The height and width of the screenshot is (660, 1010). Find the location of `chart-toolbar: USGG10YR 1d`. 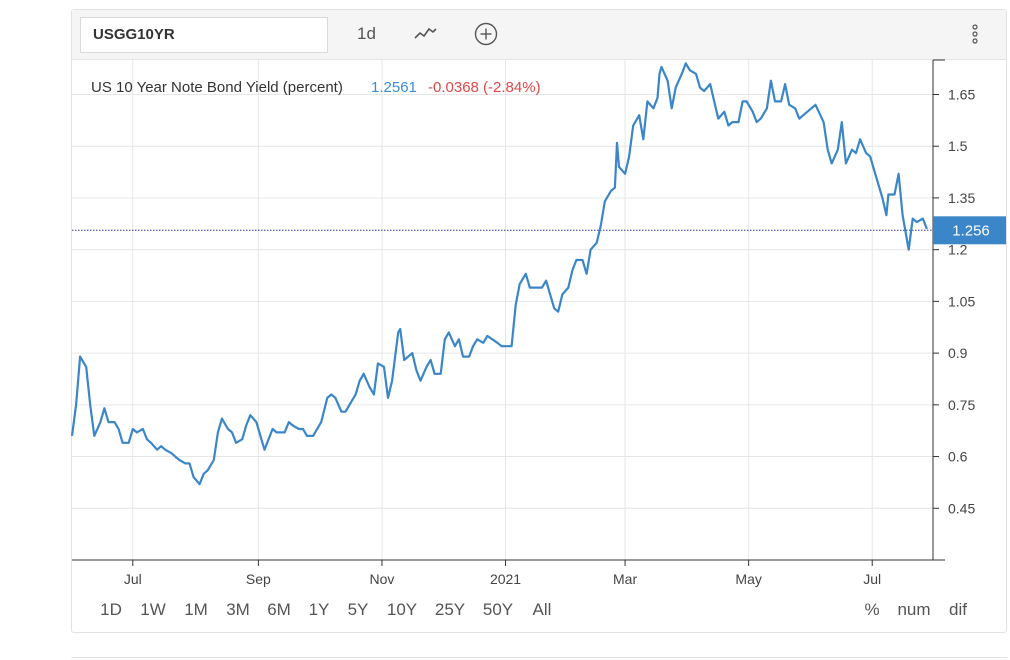

chart-toolbar: USGG10YR 1d is located at coordinates (539, 35).